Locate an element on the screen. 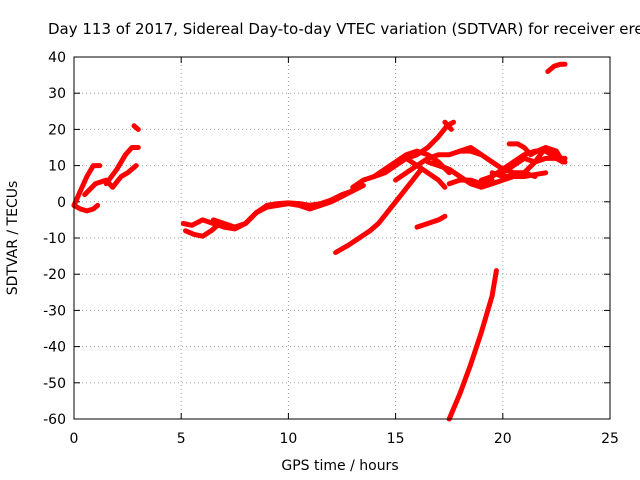  y-tick-label: 0 is located at coordinates (61, 203).